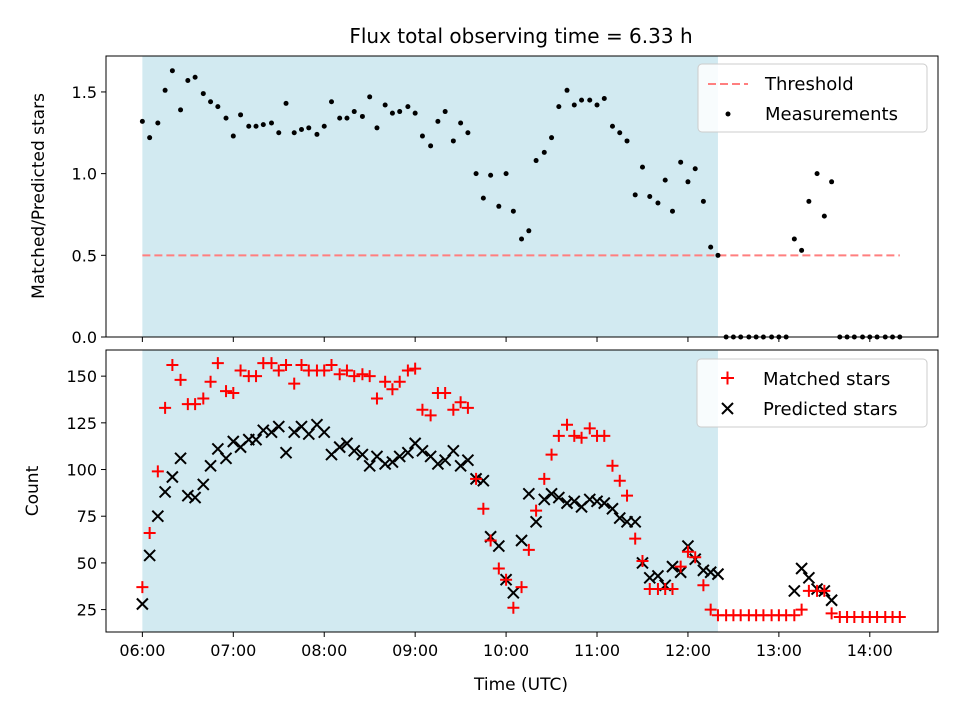 This screenshot has height=720, width=960. Describe the element at coordinates (826, 379) in the screenshot. I see `legend-matched-label: Matched stars` at that location.